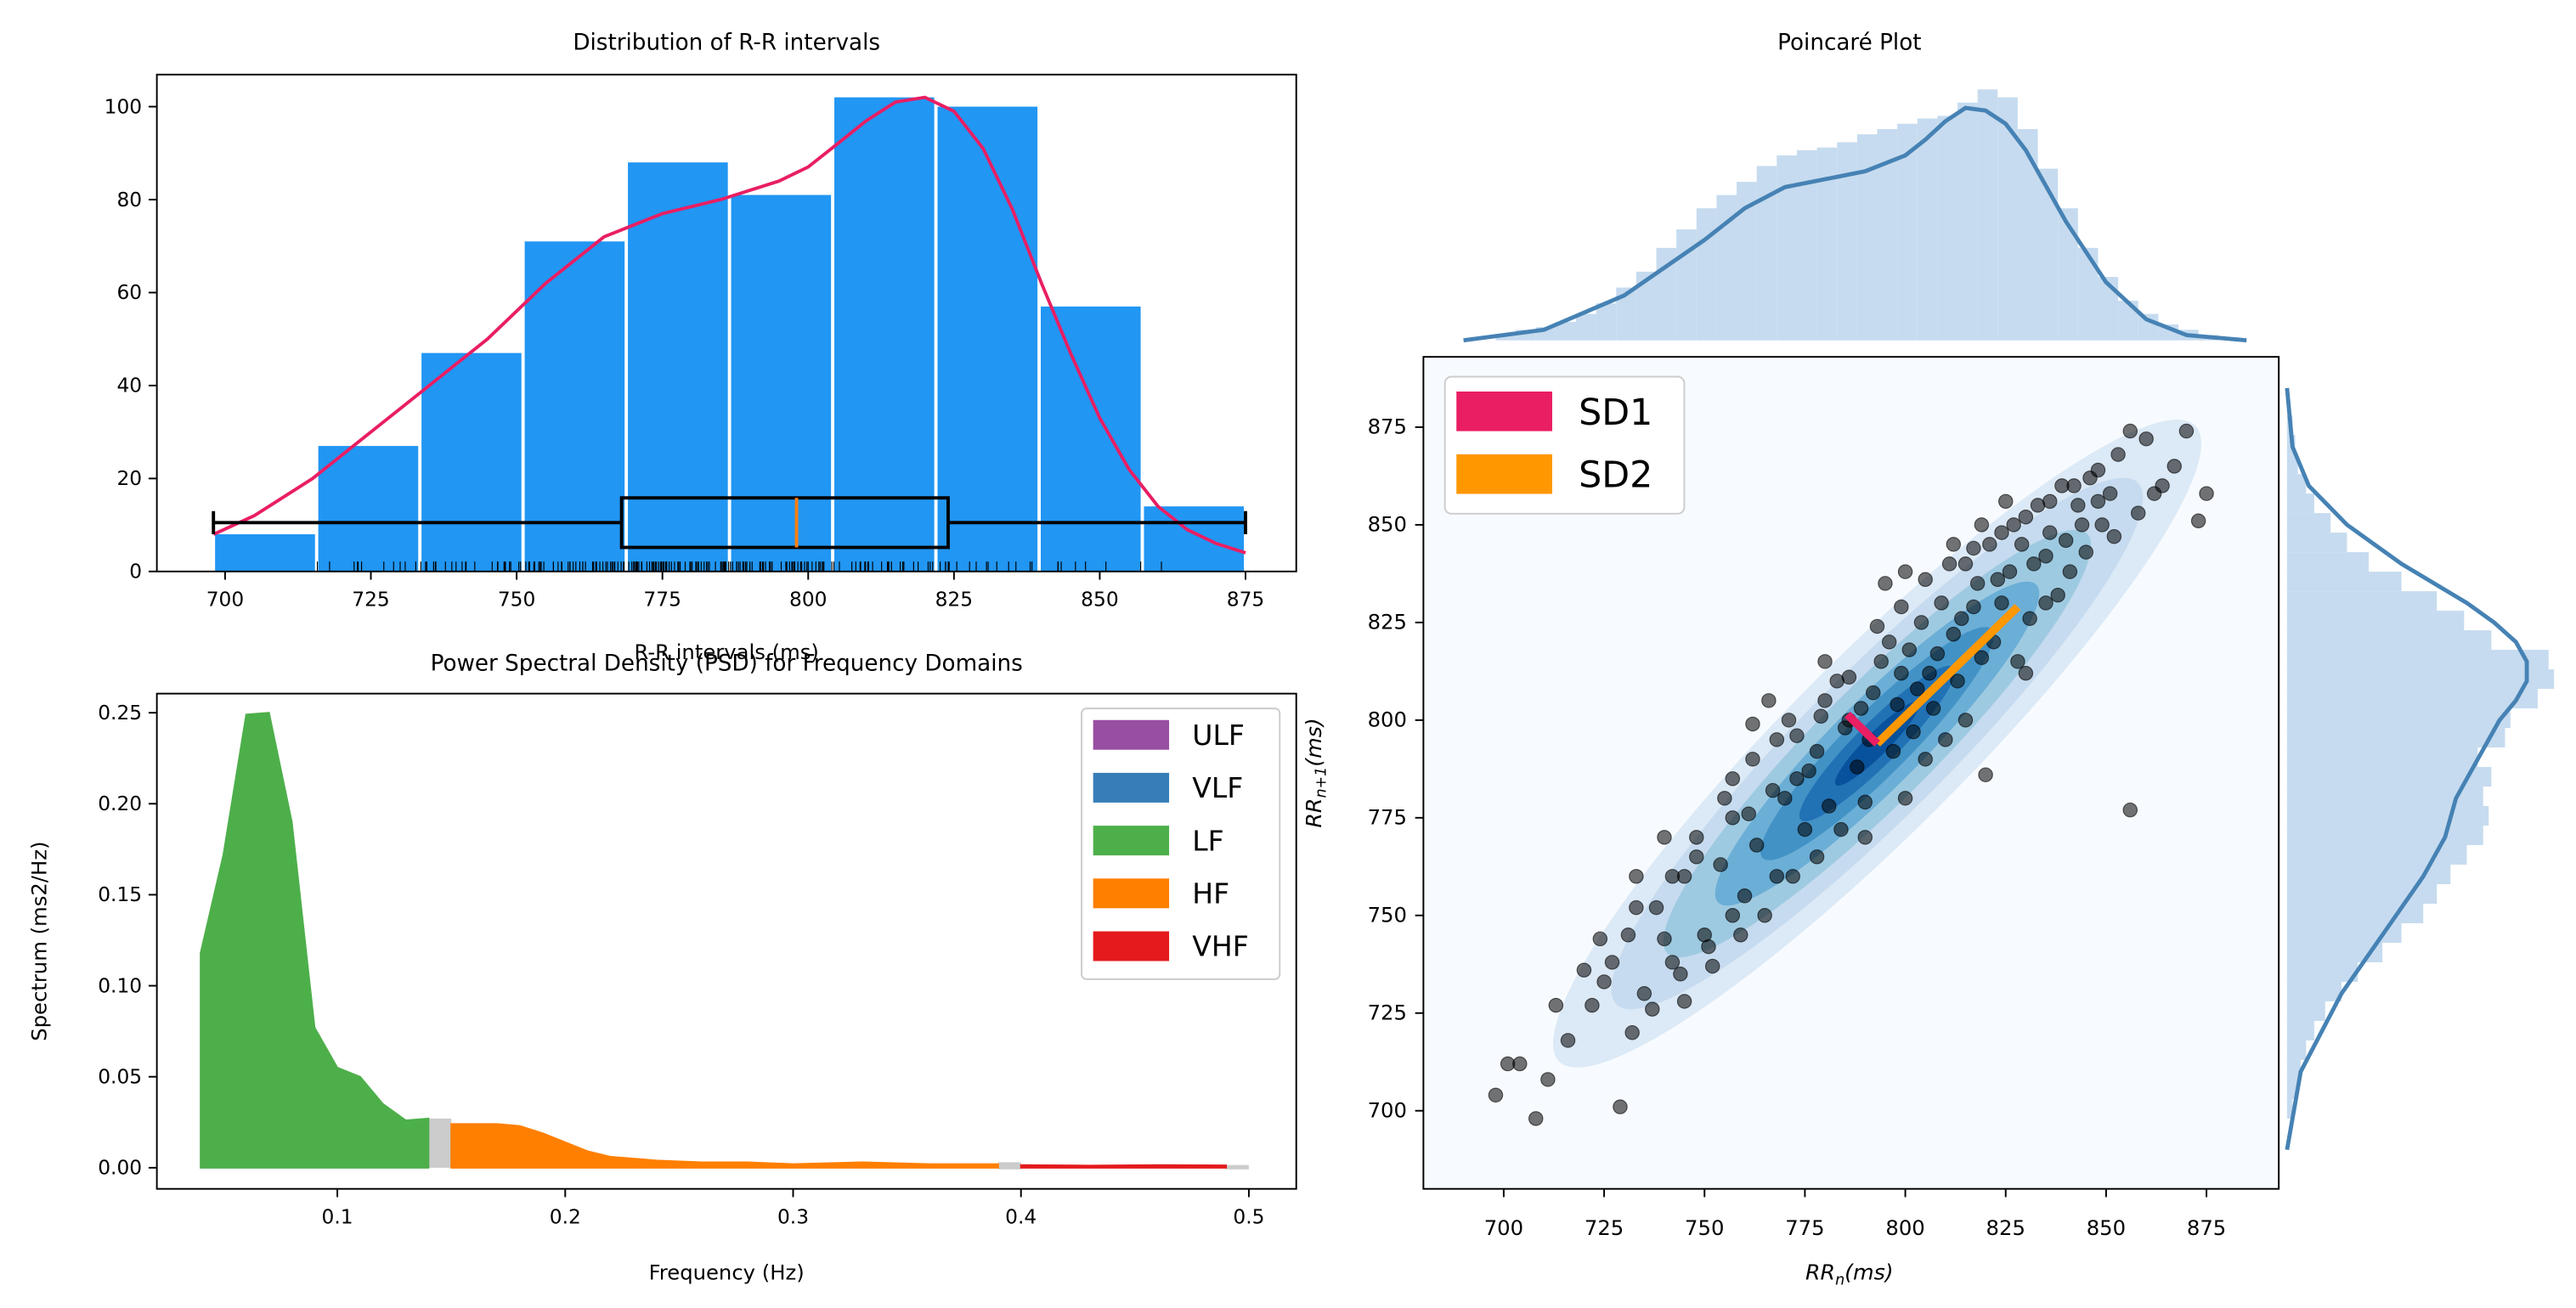 Image resolution: width=2576 pixels, height=1308 pixels. What do you see at coordinates (1615, 475) in the screenshot?
I see `legend-label-sd2: SD2` at bounding box center [1615, 475].